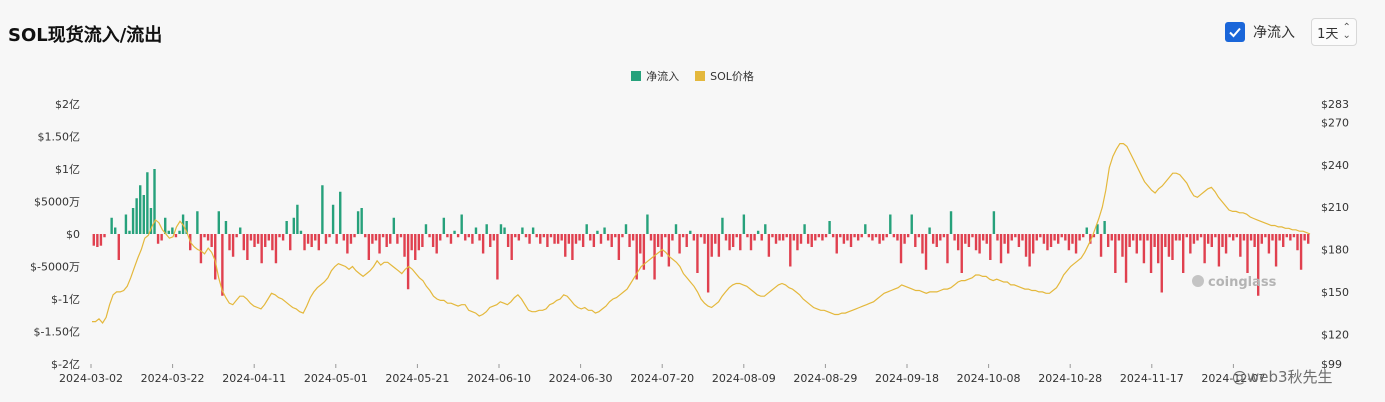 This screenshot has width=1385, height=402. What do you see at coordinates (59, 137) in the screenshot?
I see `y-left-tick-label: $1.50亿` at bounding box center [59, 137].